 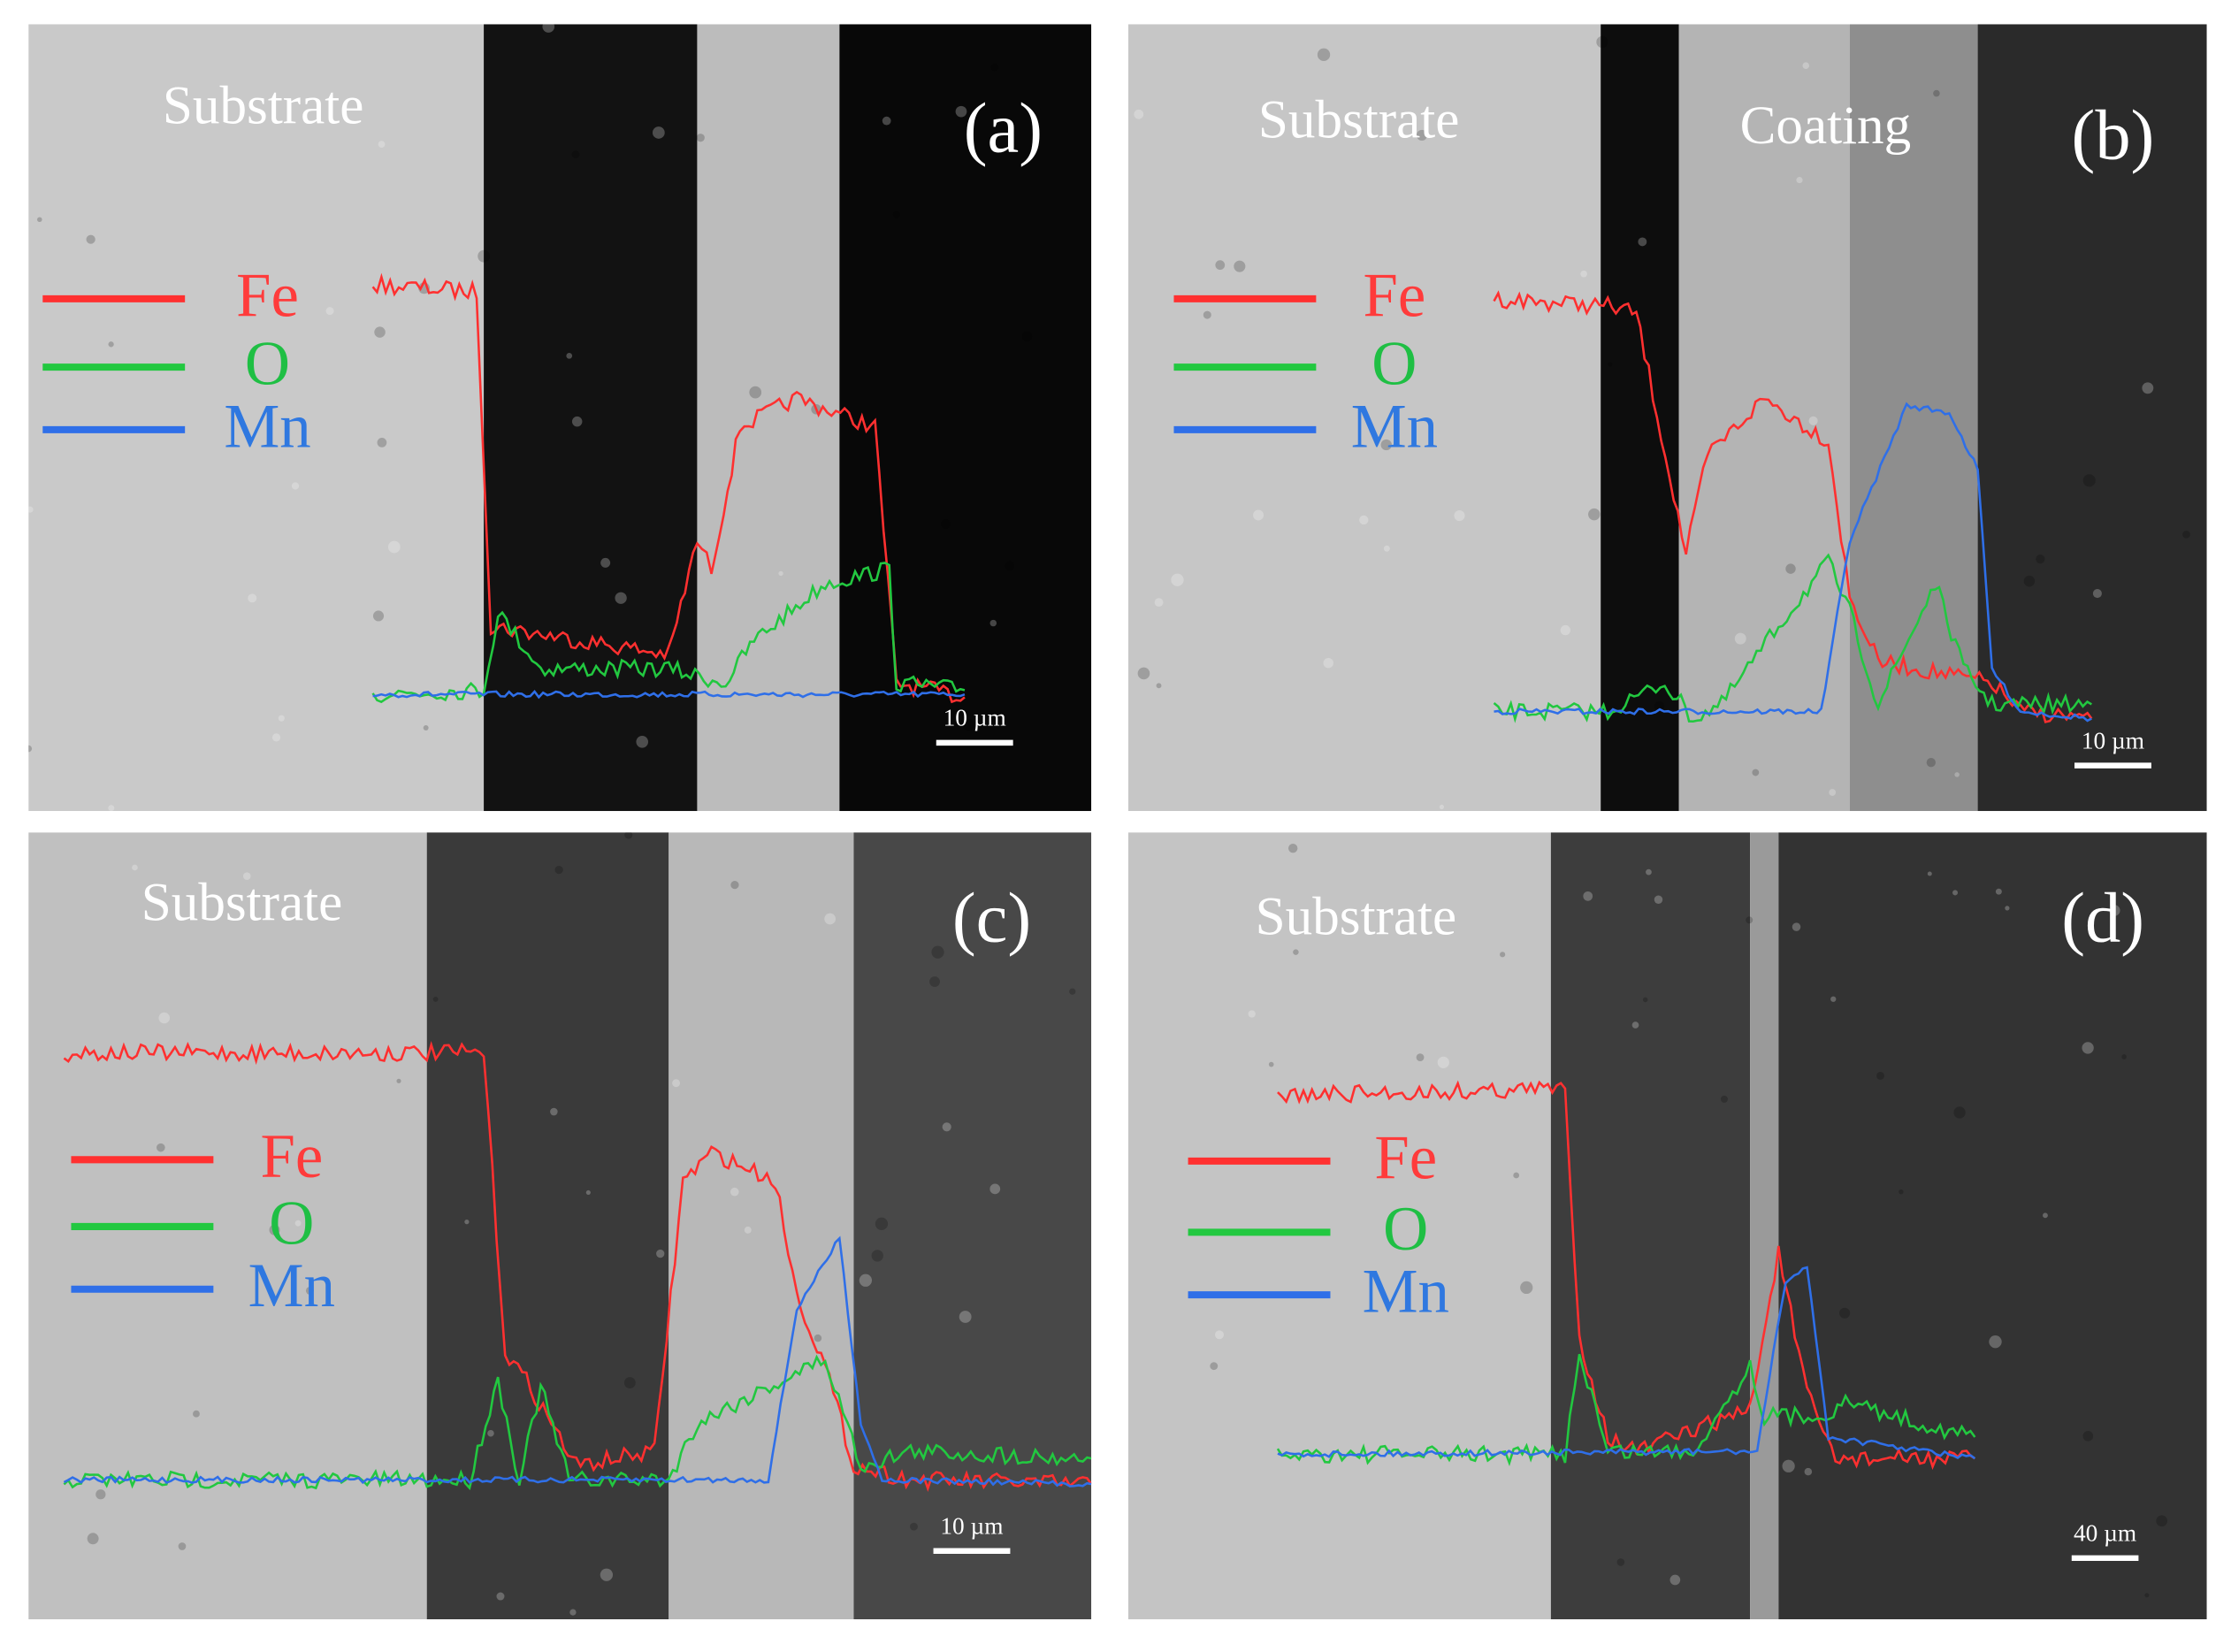 I want to click on panel-label: (c), so click(x=991, y=918).